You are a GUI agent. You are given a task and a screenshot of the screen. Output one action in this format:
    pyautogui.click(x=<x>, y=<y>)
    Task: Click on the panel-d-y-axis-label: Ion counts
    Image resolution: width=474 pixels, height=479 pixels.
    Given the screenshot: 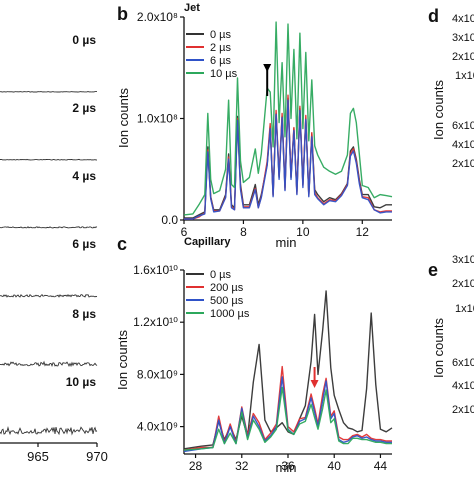 What is the action you would take?
    pyautogui.click(x=438, y=110)
    